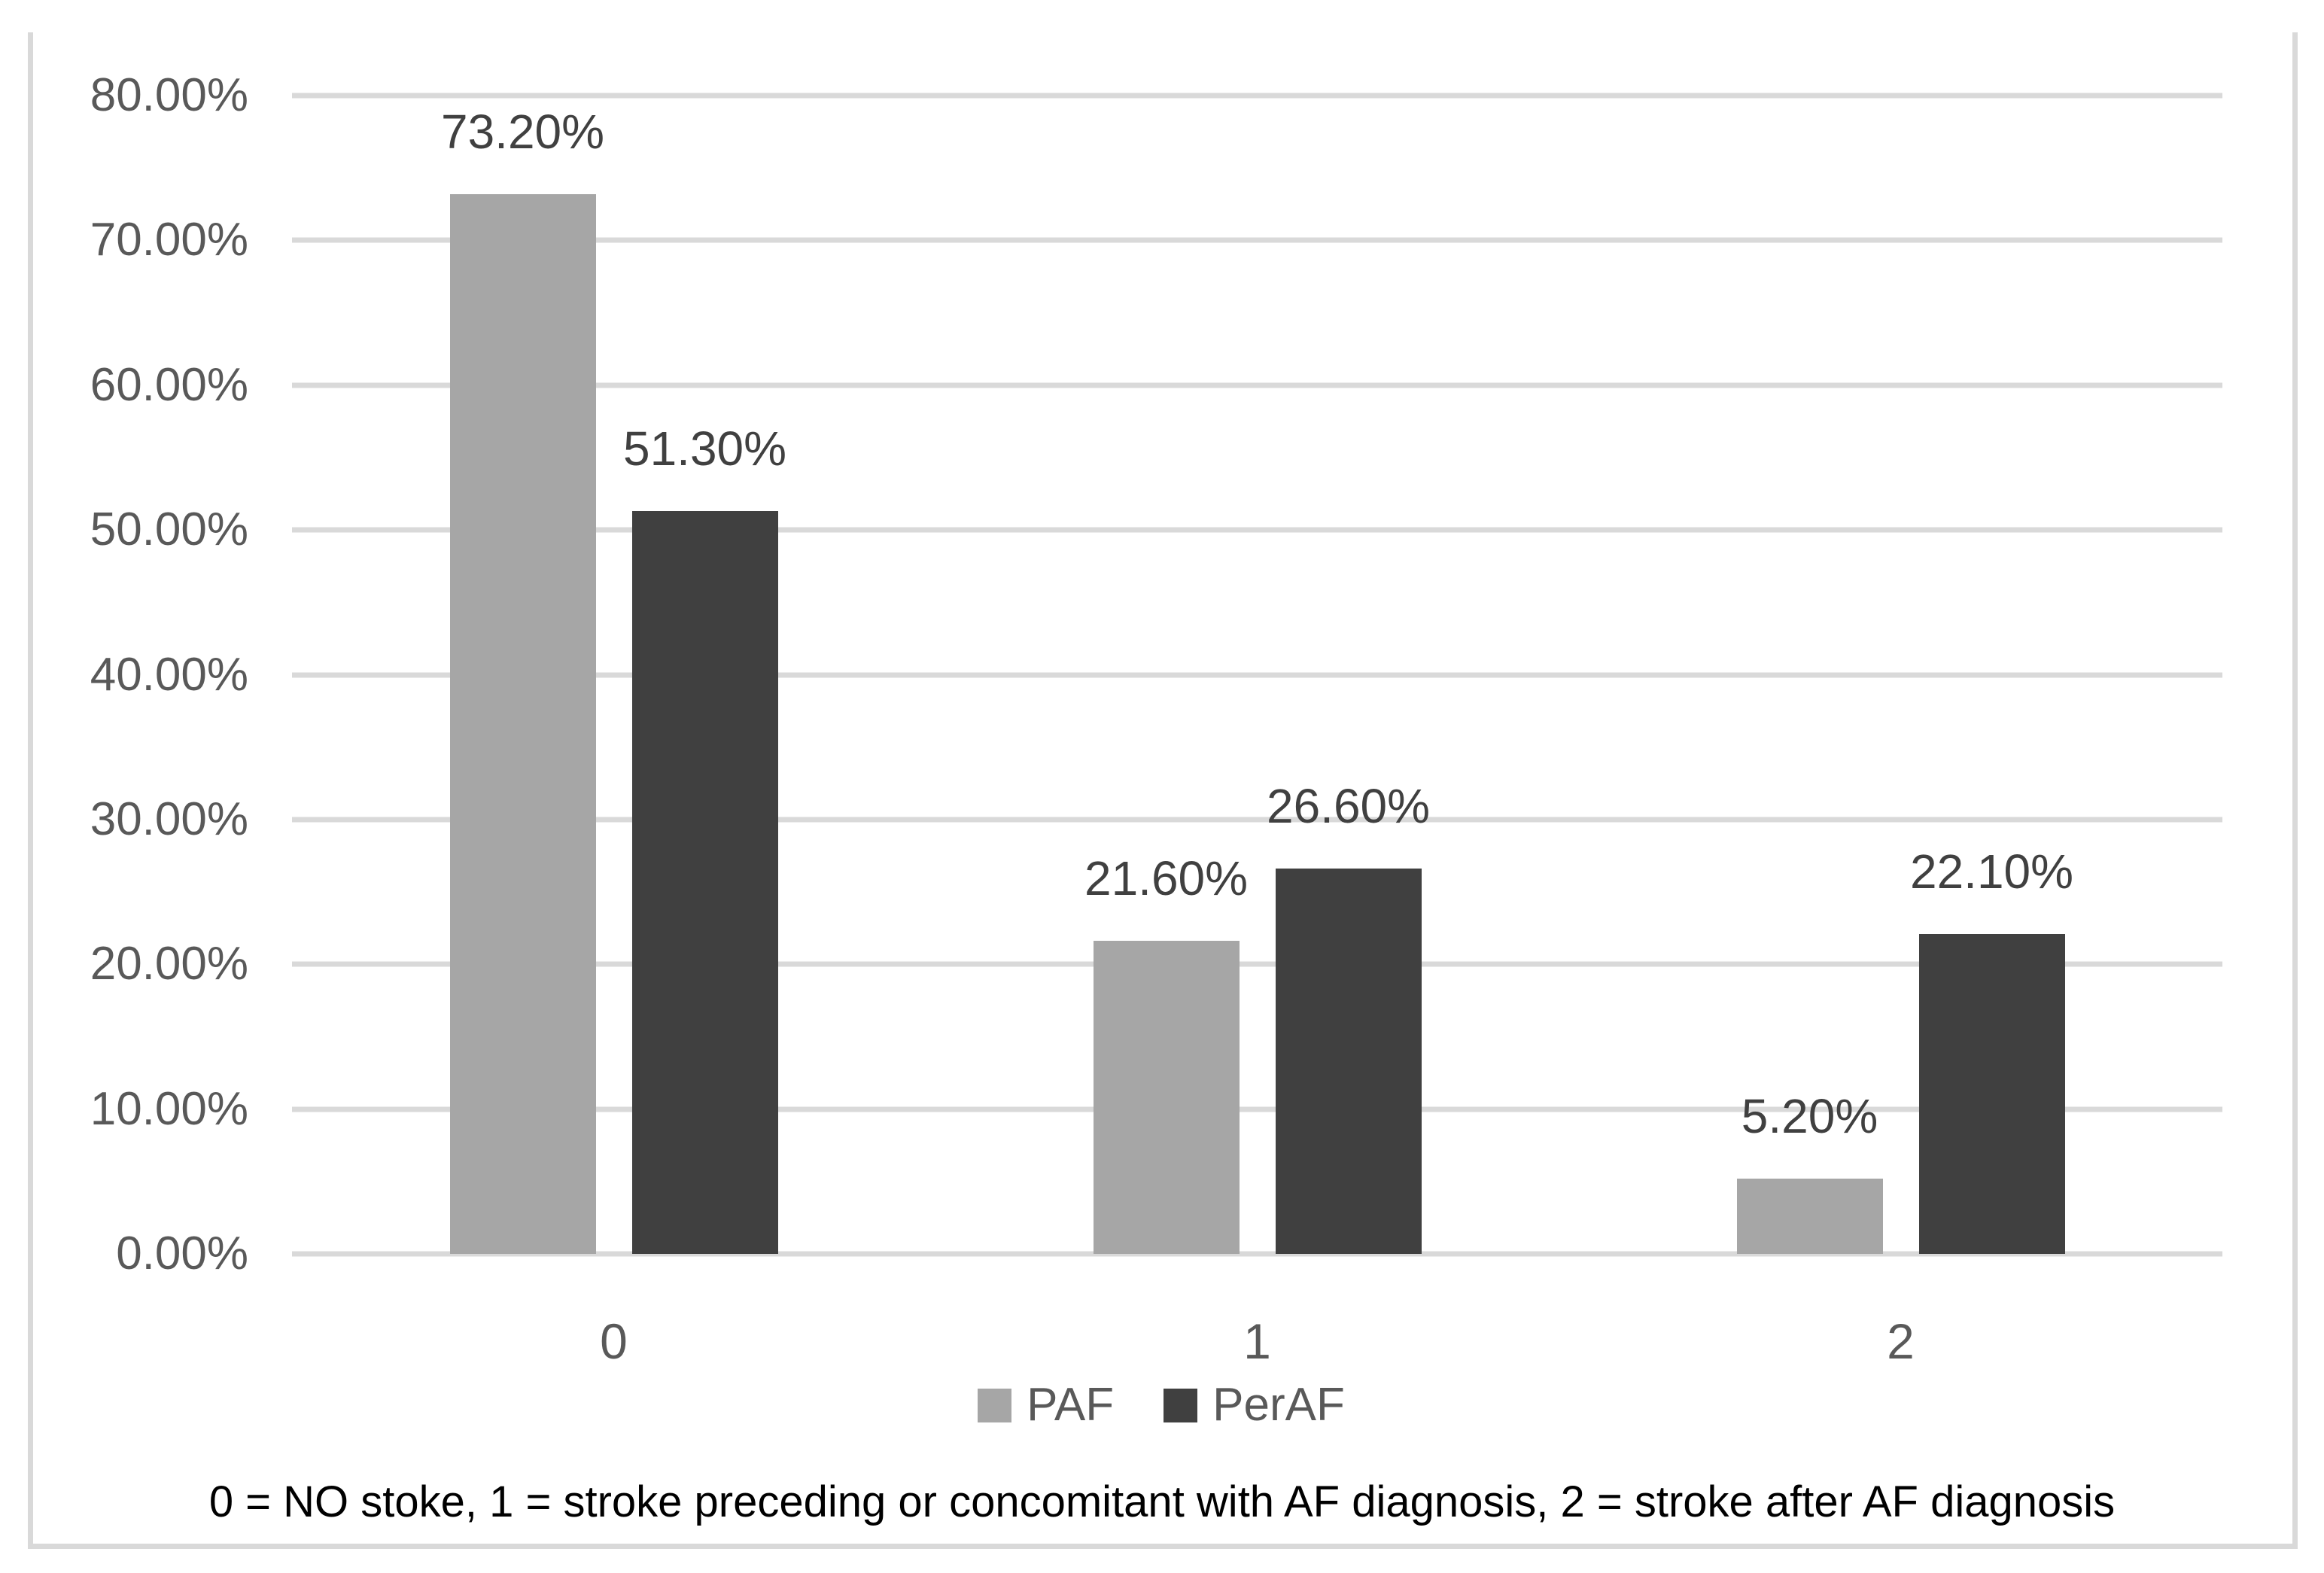 This screenshot has width=2324, height=1573. What do you see at coordinates (704, 449) in the screenshot?
I see `value-label-peraf-0: 51.30%` at bounding box center [704, 449].